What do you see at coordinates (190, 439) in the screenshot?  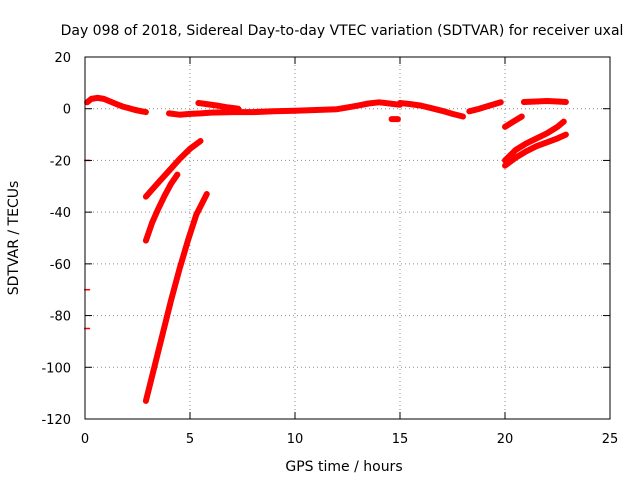 I see `x-tick-label: 5` at bounding box center [190, 439].